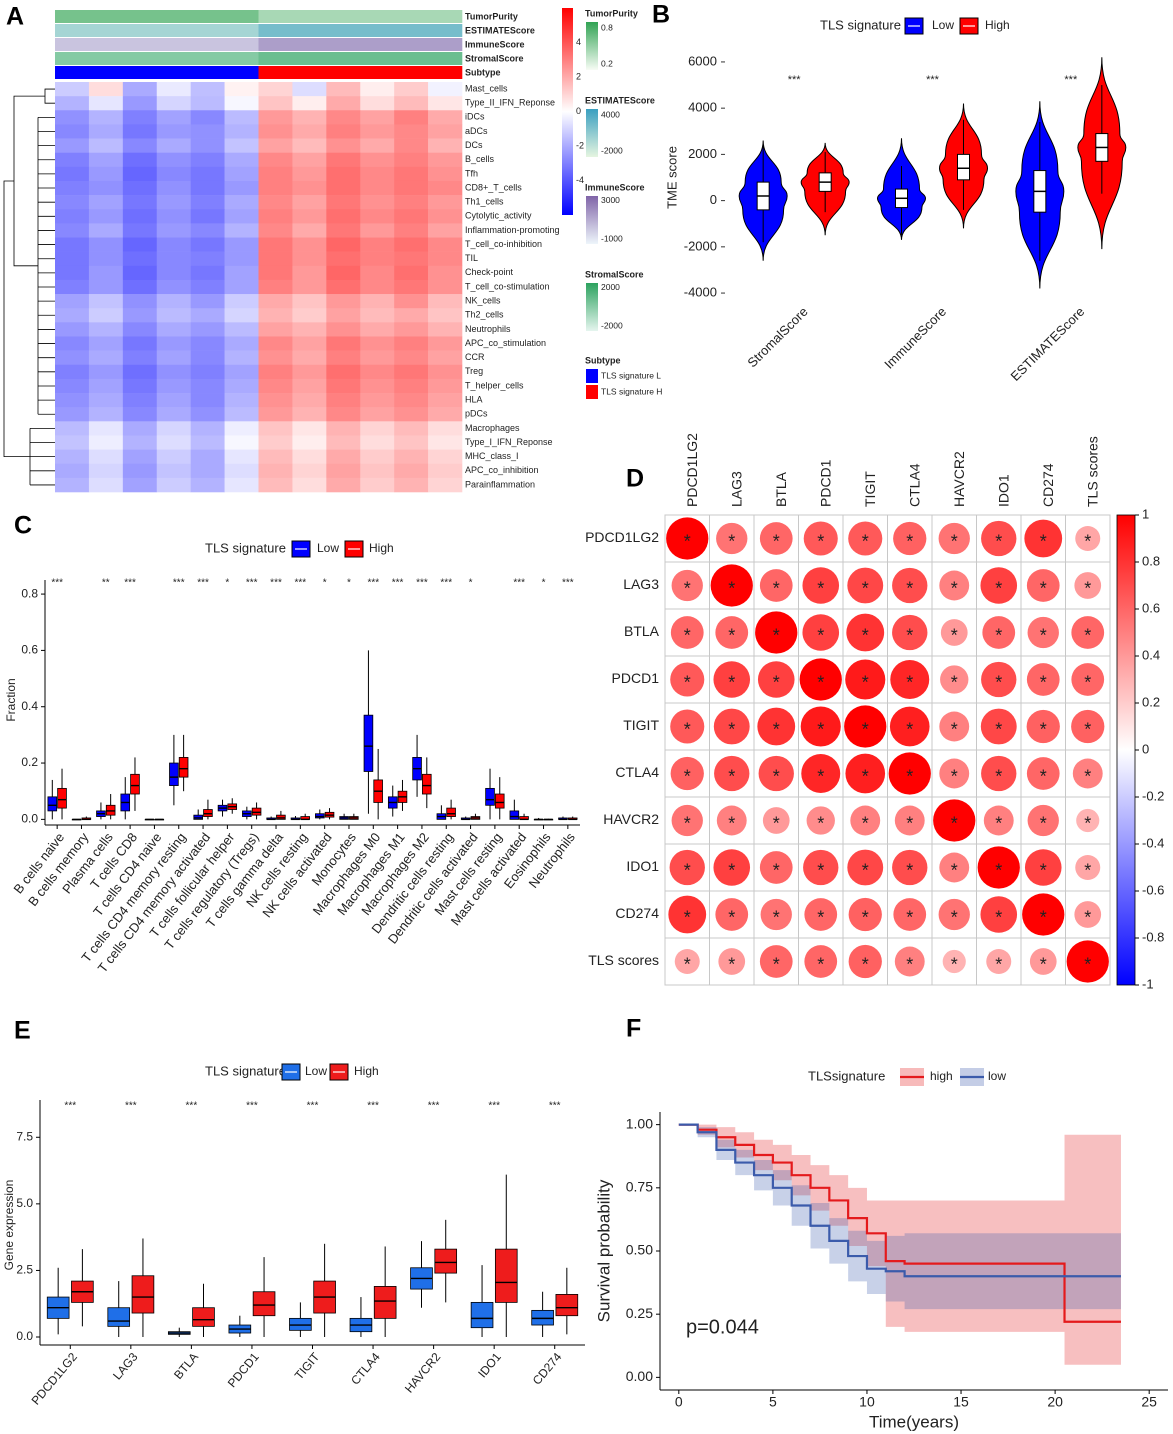 This screenshot has height=1434, width=1173. What do you see at coordinates (578, 76) in the screenshot?
I see `colorbar-tick-label: 2` at bounding box center [578, 76].